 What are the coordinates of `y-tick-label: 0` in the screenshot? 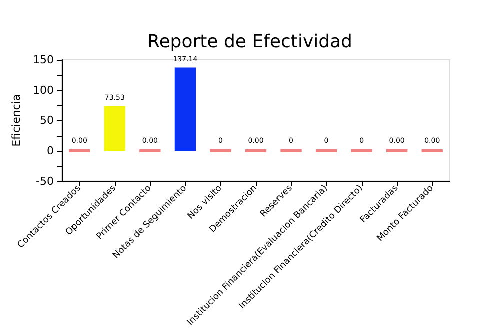 It's located at (50, 151).